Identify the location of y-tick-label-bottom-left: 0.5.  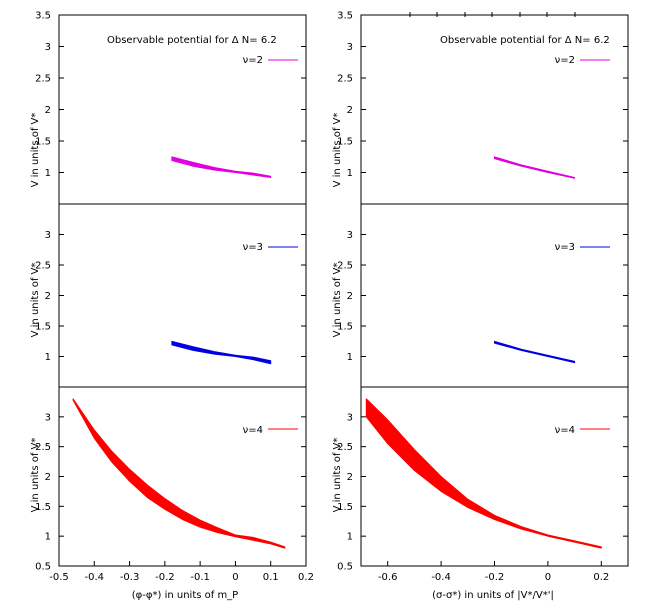
(43, 567).